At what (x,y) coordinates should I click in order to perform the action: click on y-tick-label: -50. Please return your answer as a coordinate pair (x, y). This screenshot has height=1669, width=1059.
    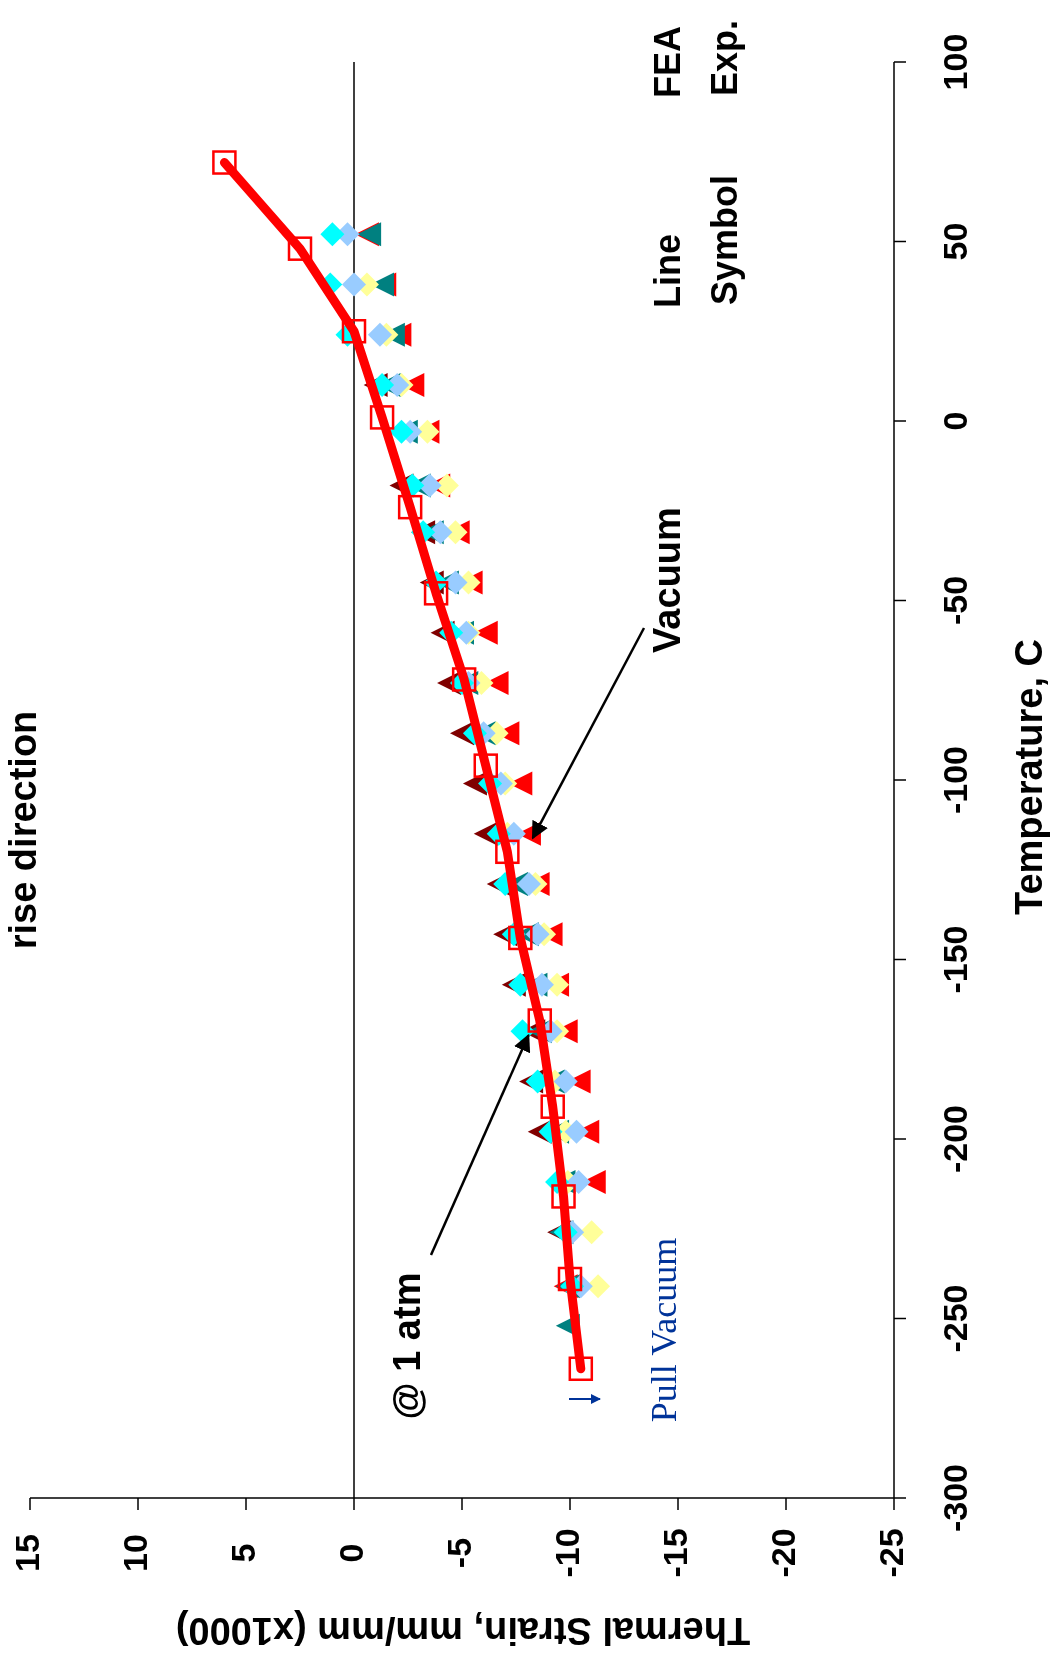
    Looking at the image, I should click on (954, 600).